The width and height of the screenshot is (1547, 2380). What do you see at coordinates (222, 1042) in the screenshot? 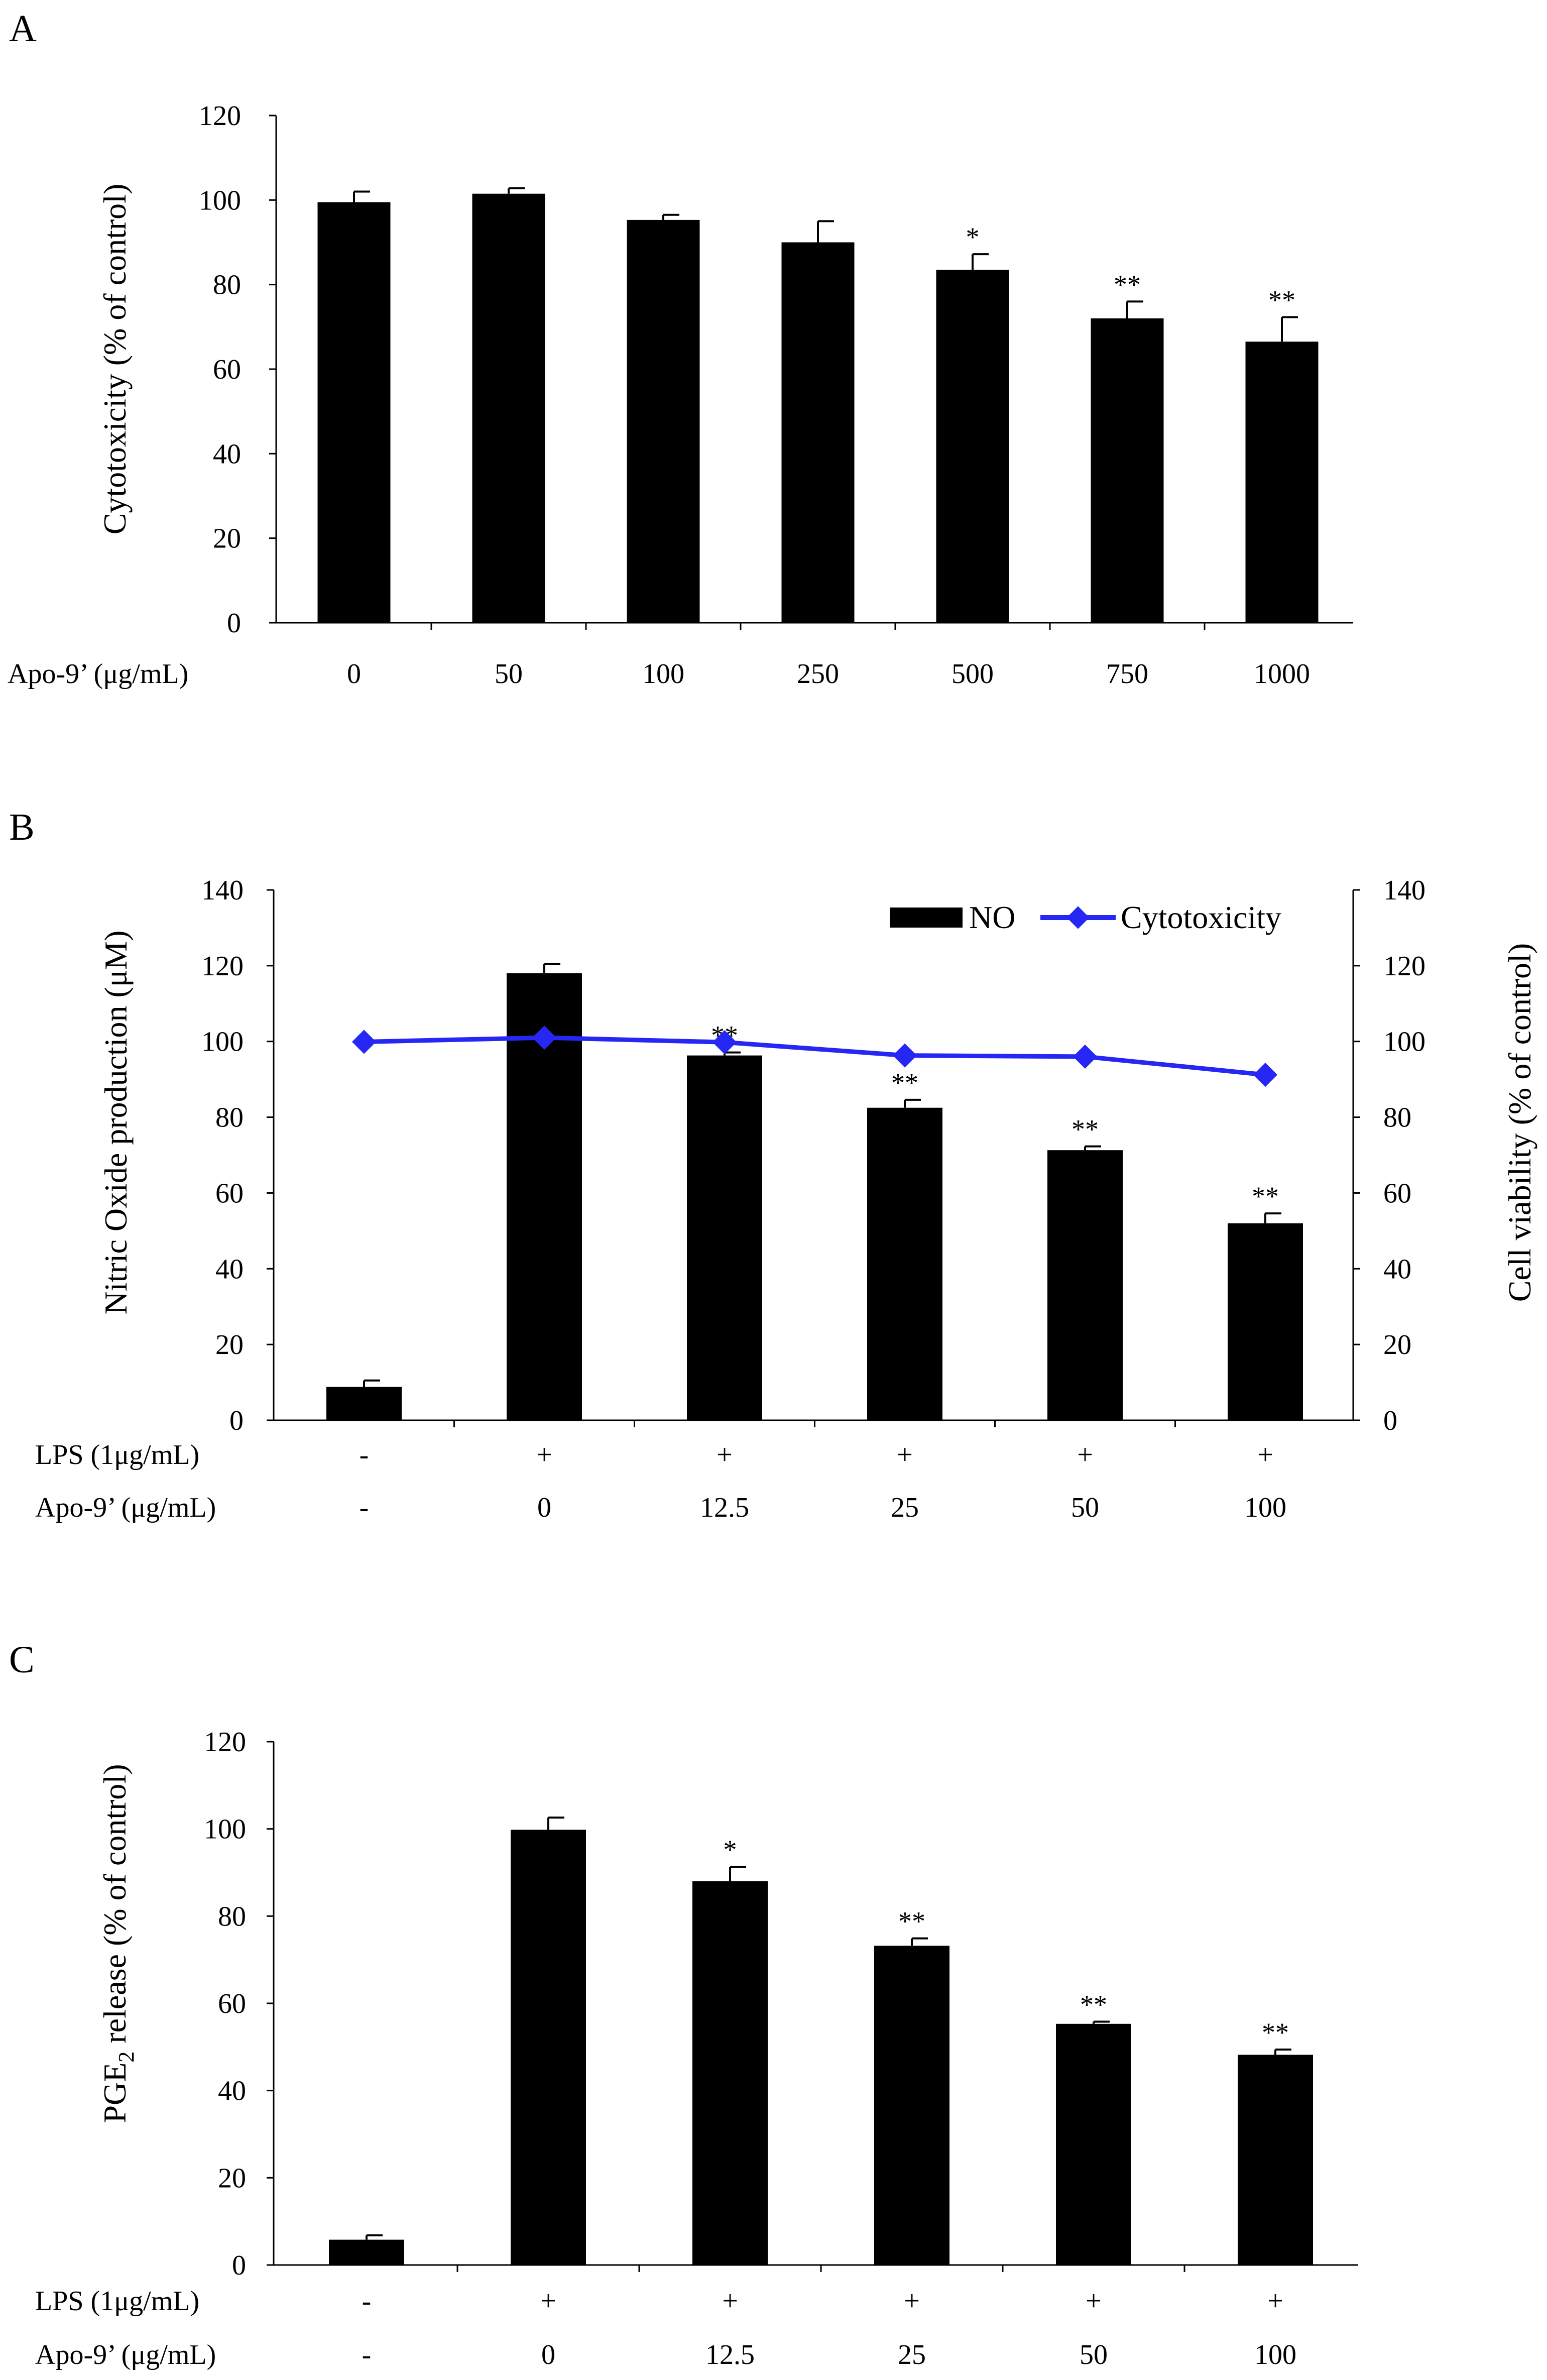
I see `panel-b-y-tick-label: 100` at bounding box center [222, 1042].